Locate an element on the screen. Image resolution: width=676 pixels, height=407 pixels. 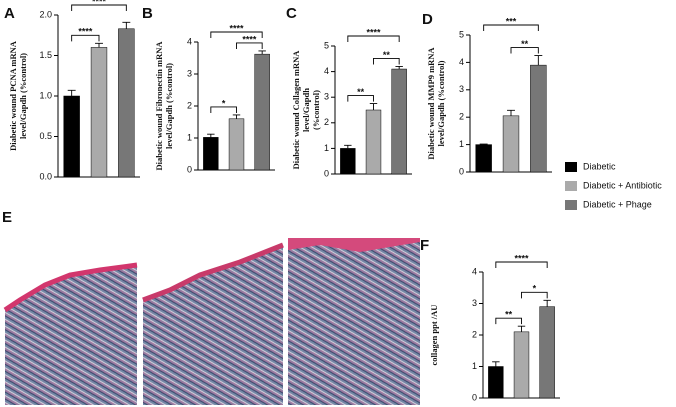
legend-swatch is located at coordinates (571, 186).